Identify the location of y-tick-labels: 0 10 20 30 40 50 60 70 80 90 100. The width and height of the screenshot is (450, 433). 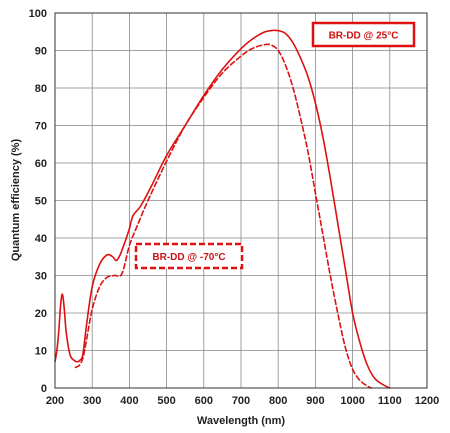
(38, 201).